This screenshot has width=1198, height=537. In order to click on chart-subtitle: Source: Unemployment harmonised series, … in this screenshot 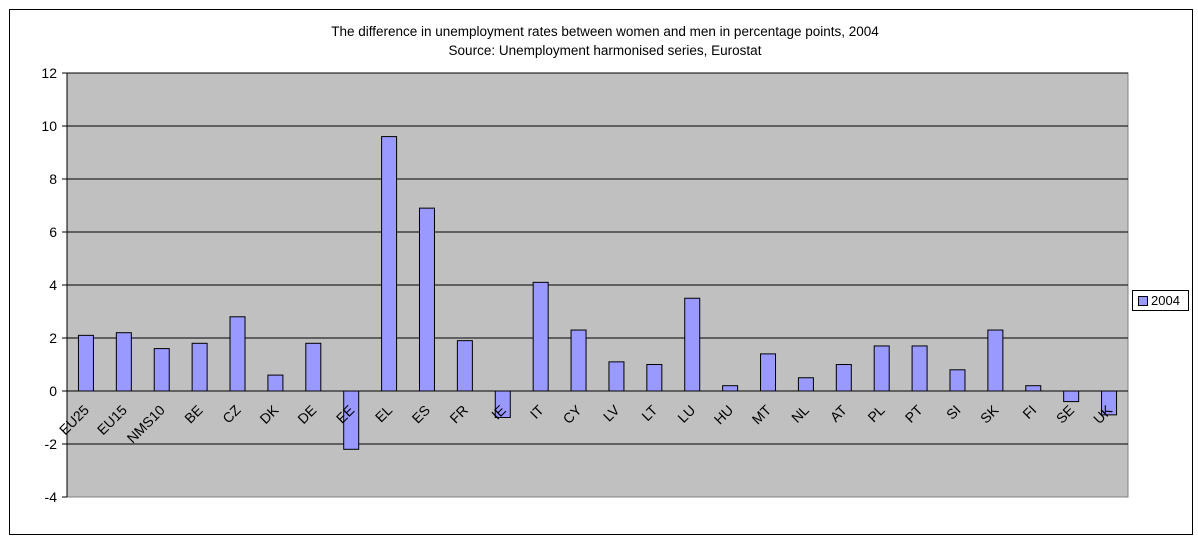, I will do `click(605, 50)`.